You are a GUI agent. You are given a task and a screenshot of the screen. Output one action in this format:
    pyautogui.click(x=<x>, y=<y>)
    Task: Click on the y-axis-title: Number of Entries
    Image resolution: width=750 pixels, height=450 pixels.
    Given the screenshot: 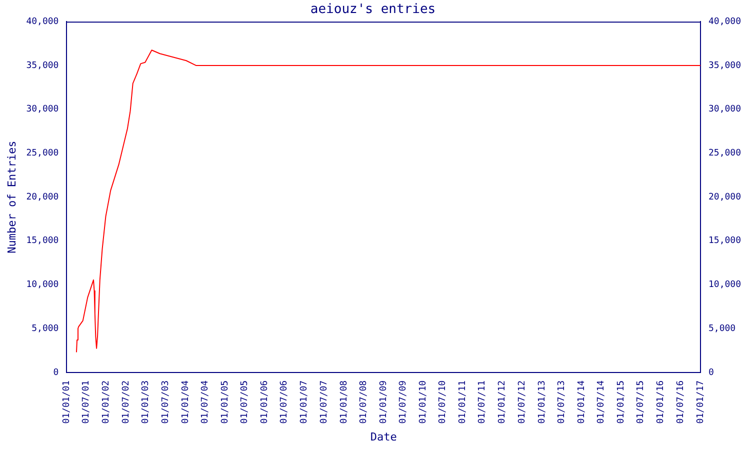 What is the action you would take?
    pyautogui.click(x=11, y=197)
    